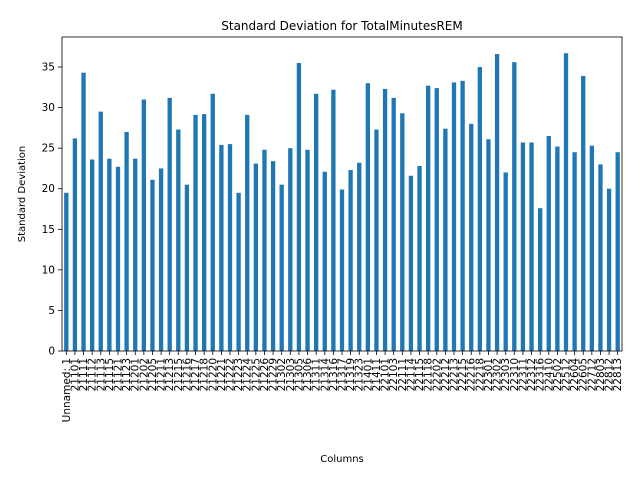 The height and width of the screenshot is (480, 640). Describe the element at coordinates (75, 374) in the screenshot. I see `x-tick-label: 21101` at that location.